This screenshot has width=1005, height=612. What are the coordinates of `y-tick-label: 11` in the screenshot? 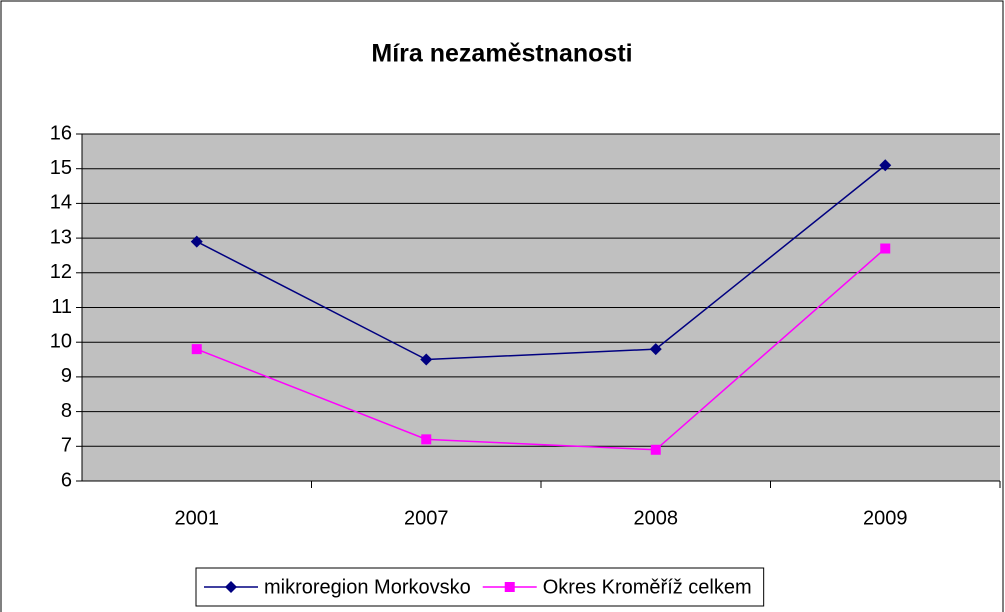 It's located at (61, 307).